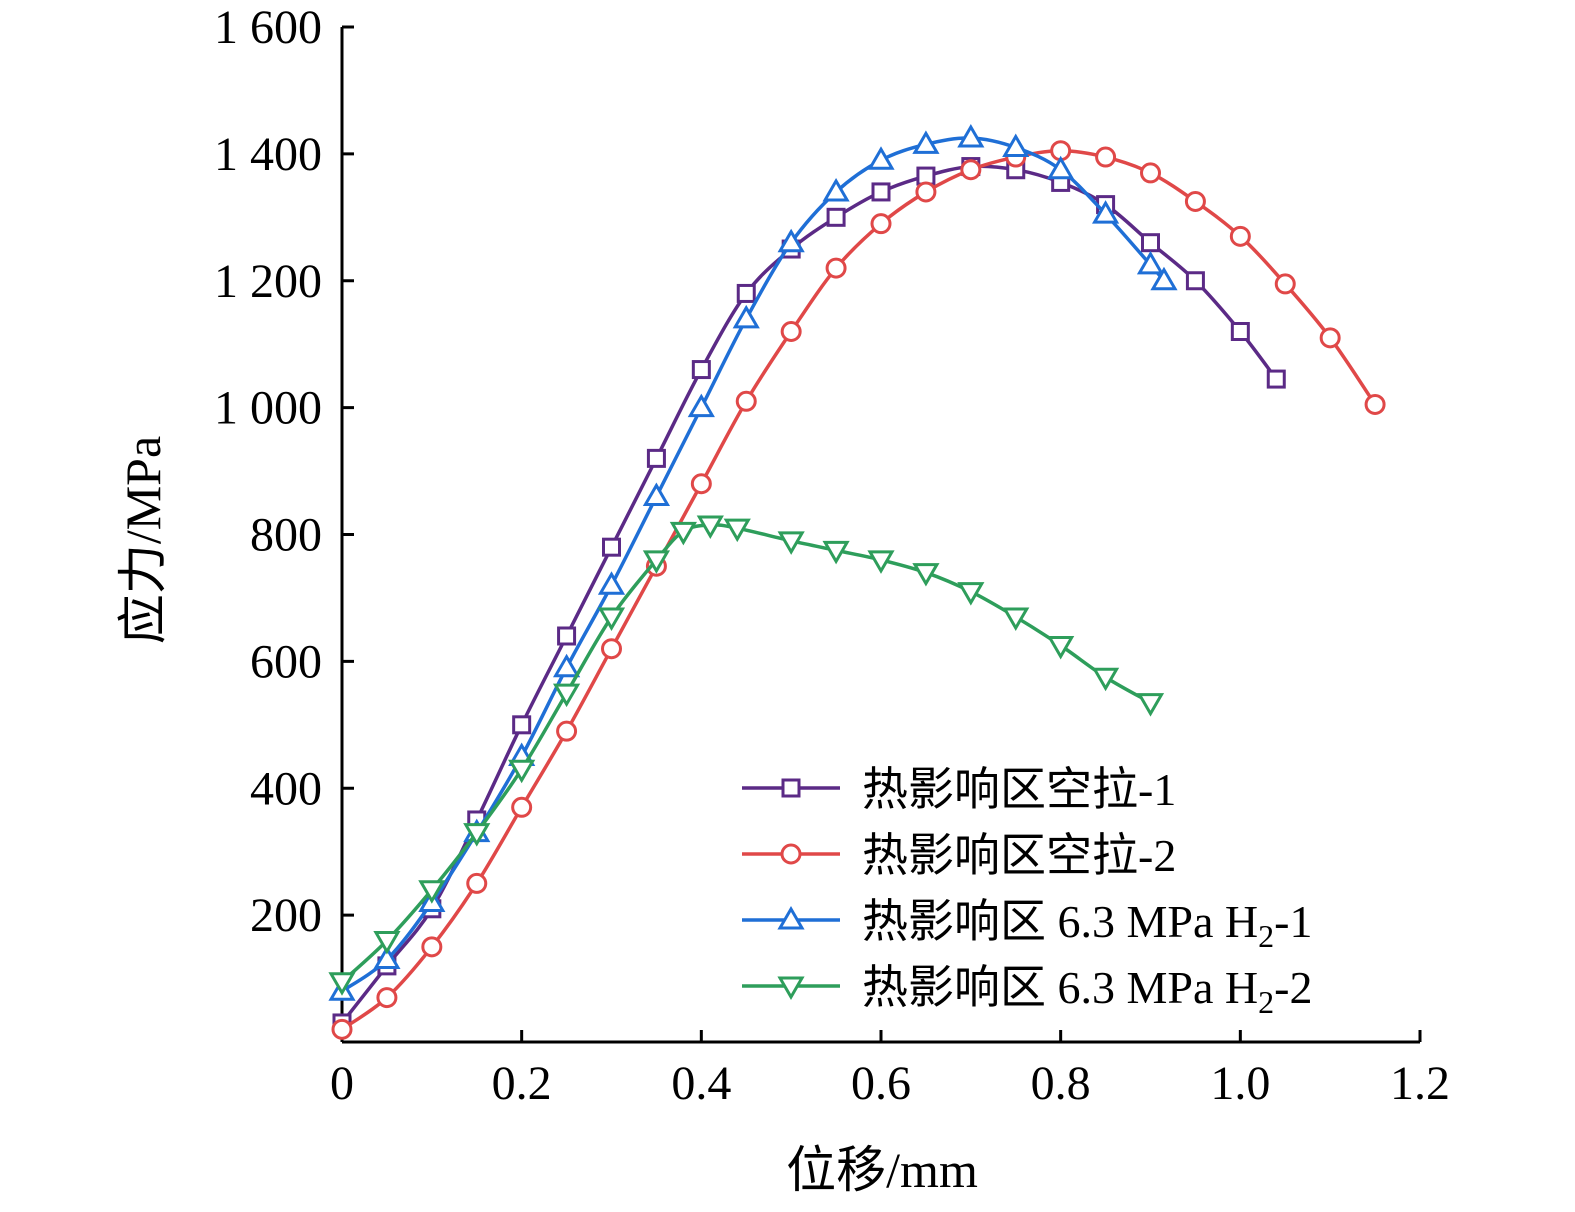 The width and height of the screenshot is (1575, 1212). I want to click on legend-entry-4: 热影响区 6.3 MPa H2-2, so click(1027, 991).